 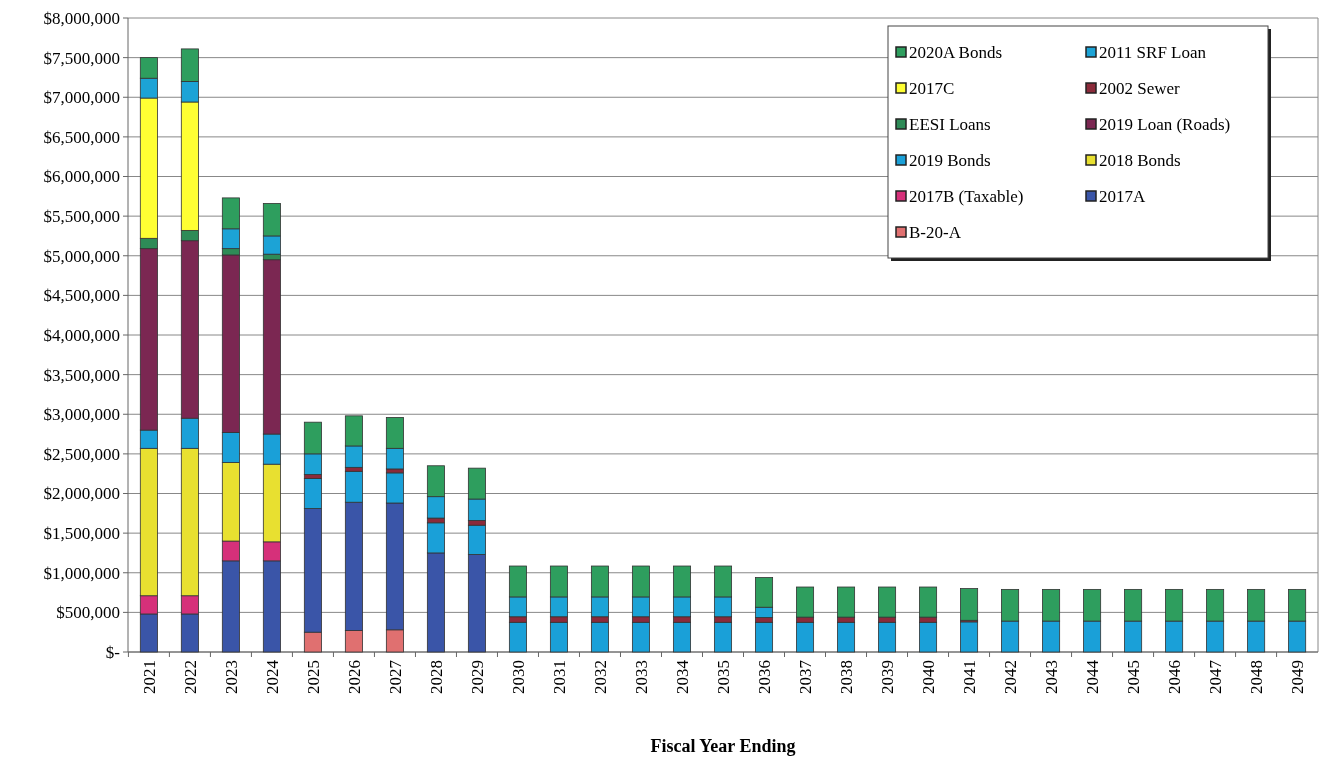 What do you see at coordinates (113, 652) in the screenshot?
I see `y-tick-label: $-` at bounding box center [113, 652].